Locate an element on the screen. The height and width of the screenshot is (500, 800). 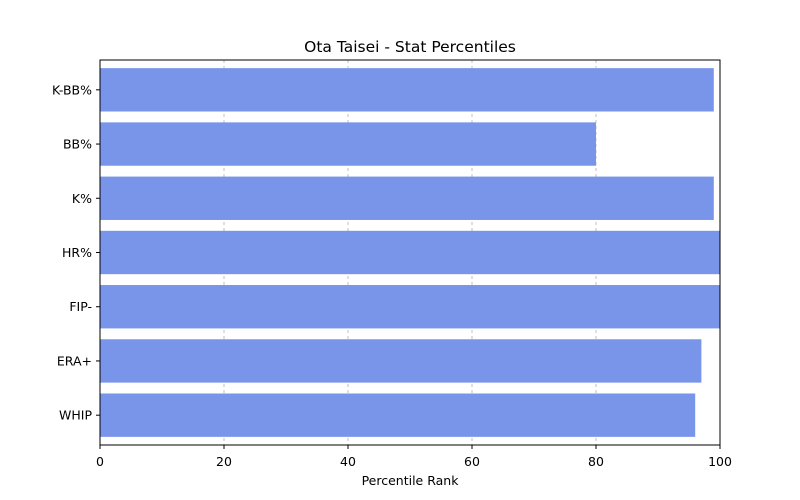
y-tick-label: FIP- is located at coordinates (80, 306).